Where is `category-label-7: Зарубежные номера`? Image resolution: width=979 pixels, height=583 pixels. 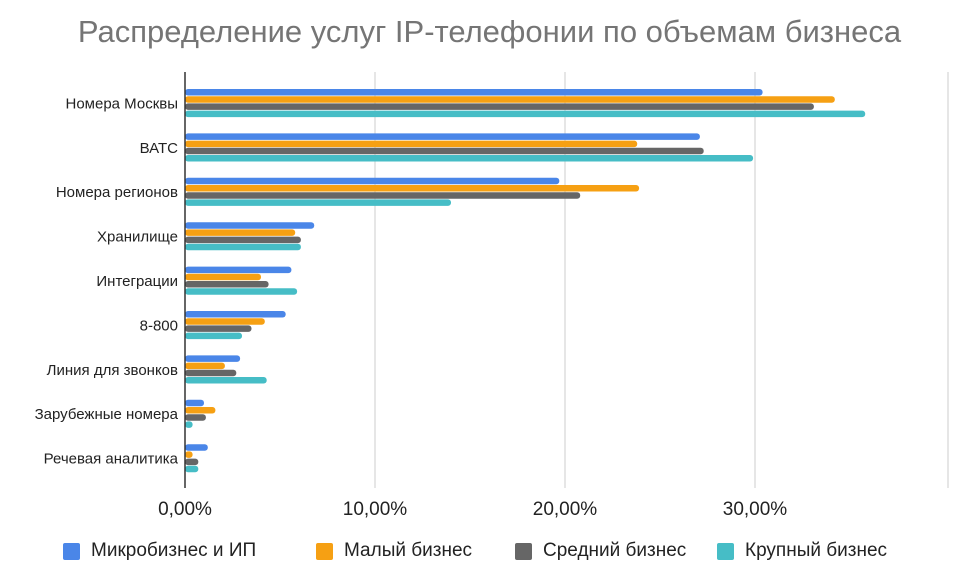
category-label-7: Зарубежные номера is located at coordinates (107, 414).